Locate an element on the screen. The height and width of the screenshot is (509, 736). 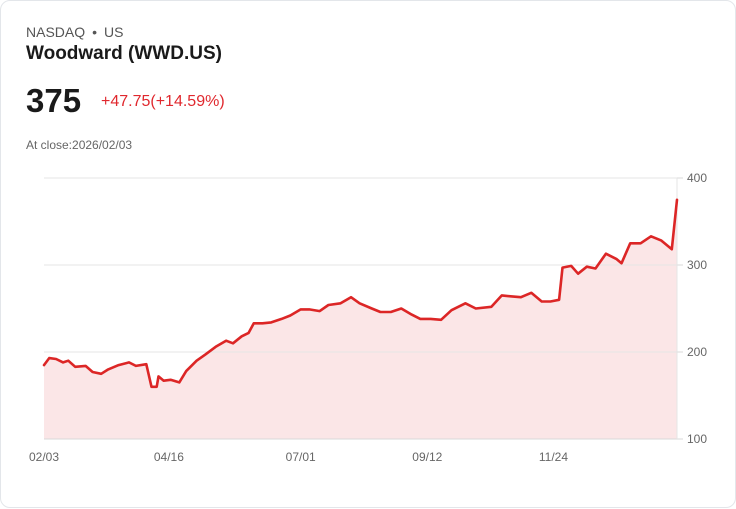
stock-price: 375 is located at coordinates (54, 100).